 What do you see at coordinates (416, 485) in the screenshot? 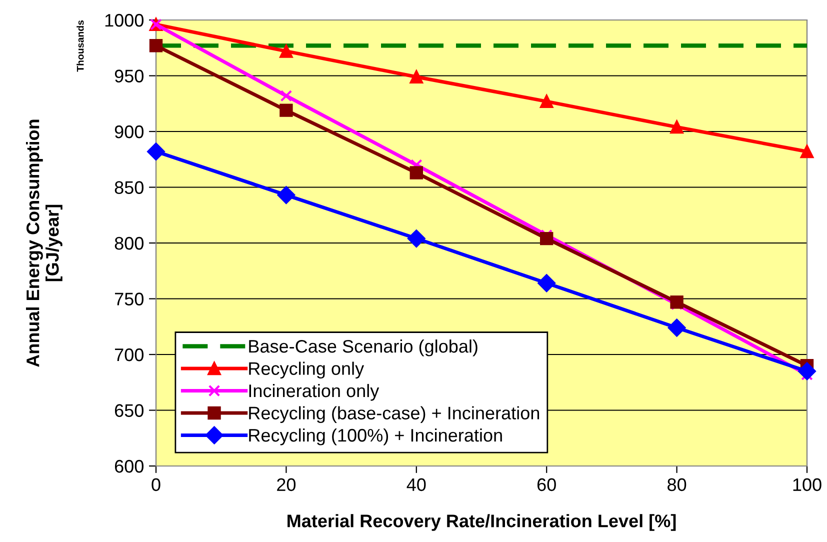
I see `x-tick-label: 40` at bounding box center [416, 485].